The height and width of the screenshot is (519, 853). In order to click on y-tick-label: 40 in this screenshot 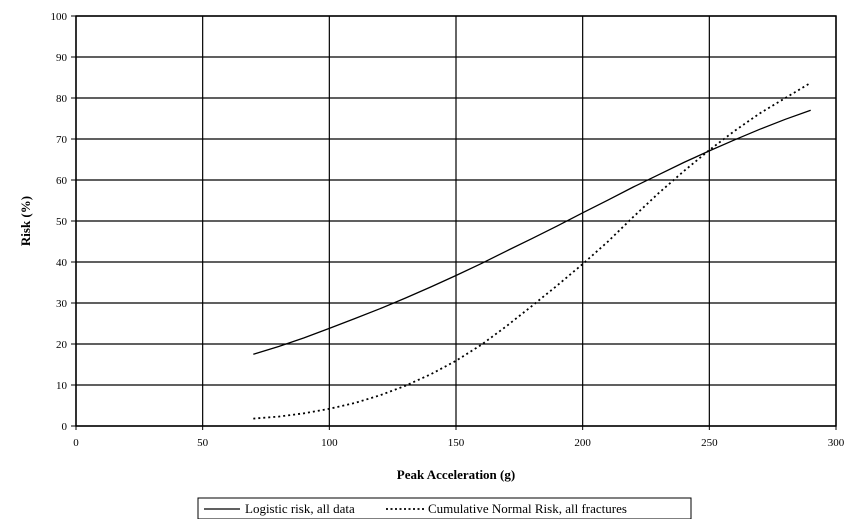, I will do `click(62, 263)`.